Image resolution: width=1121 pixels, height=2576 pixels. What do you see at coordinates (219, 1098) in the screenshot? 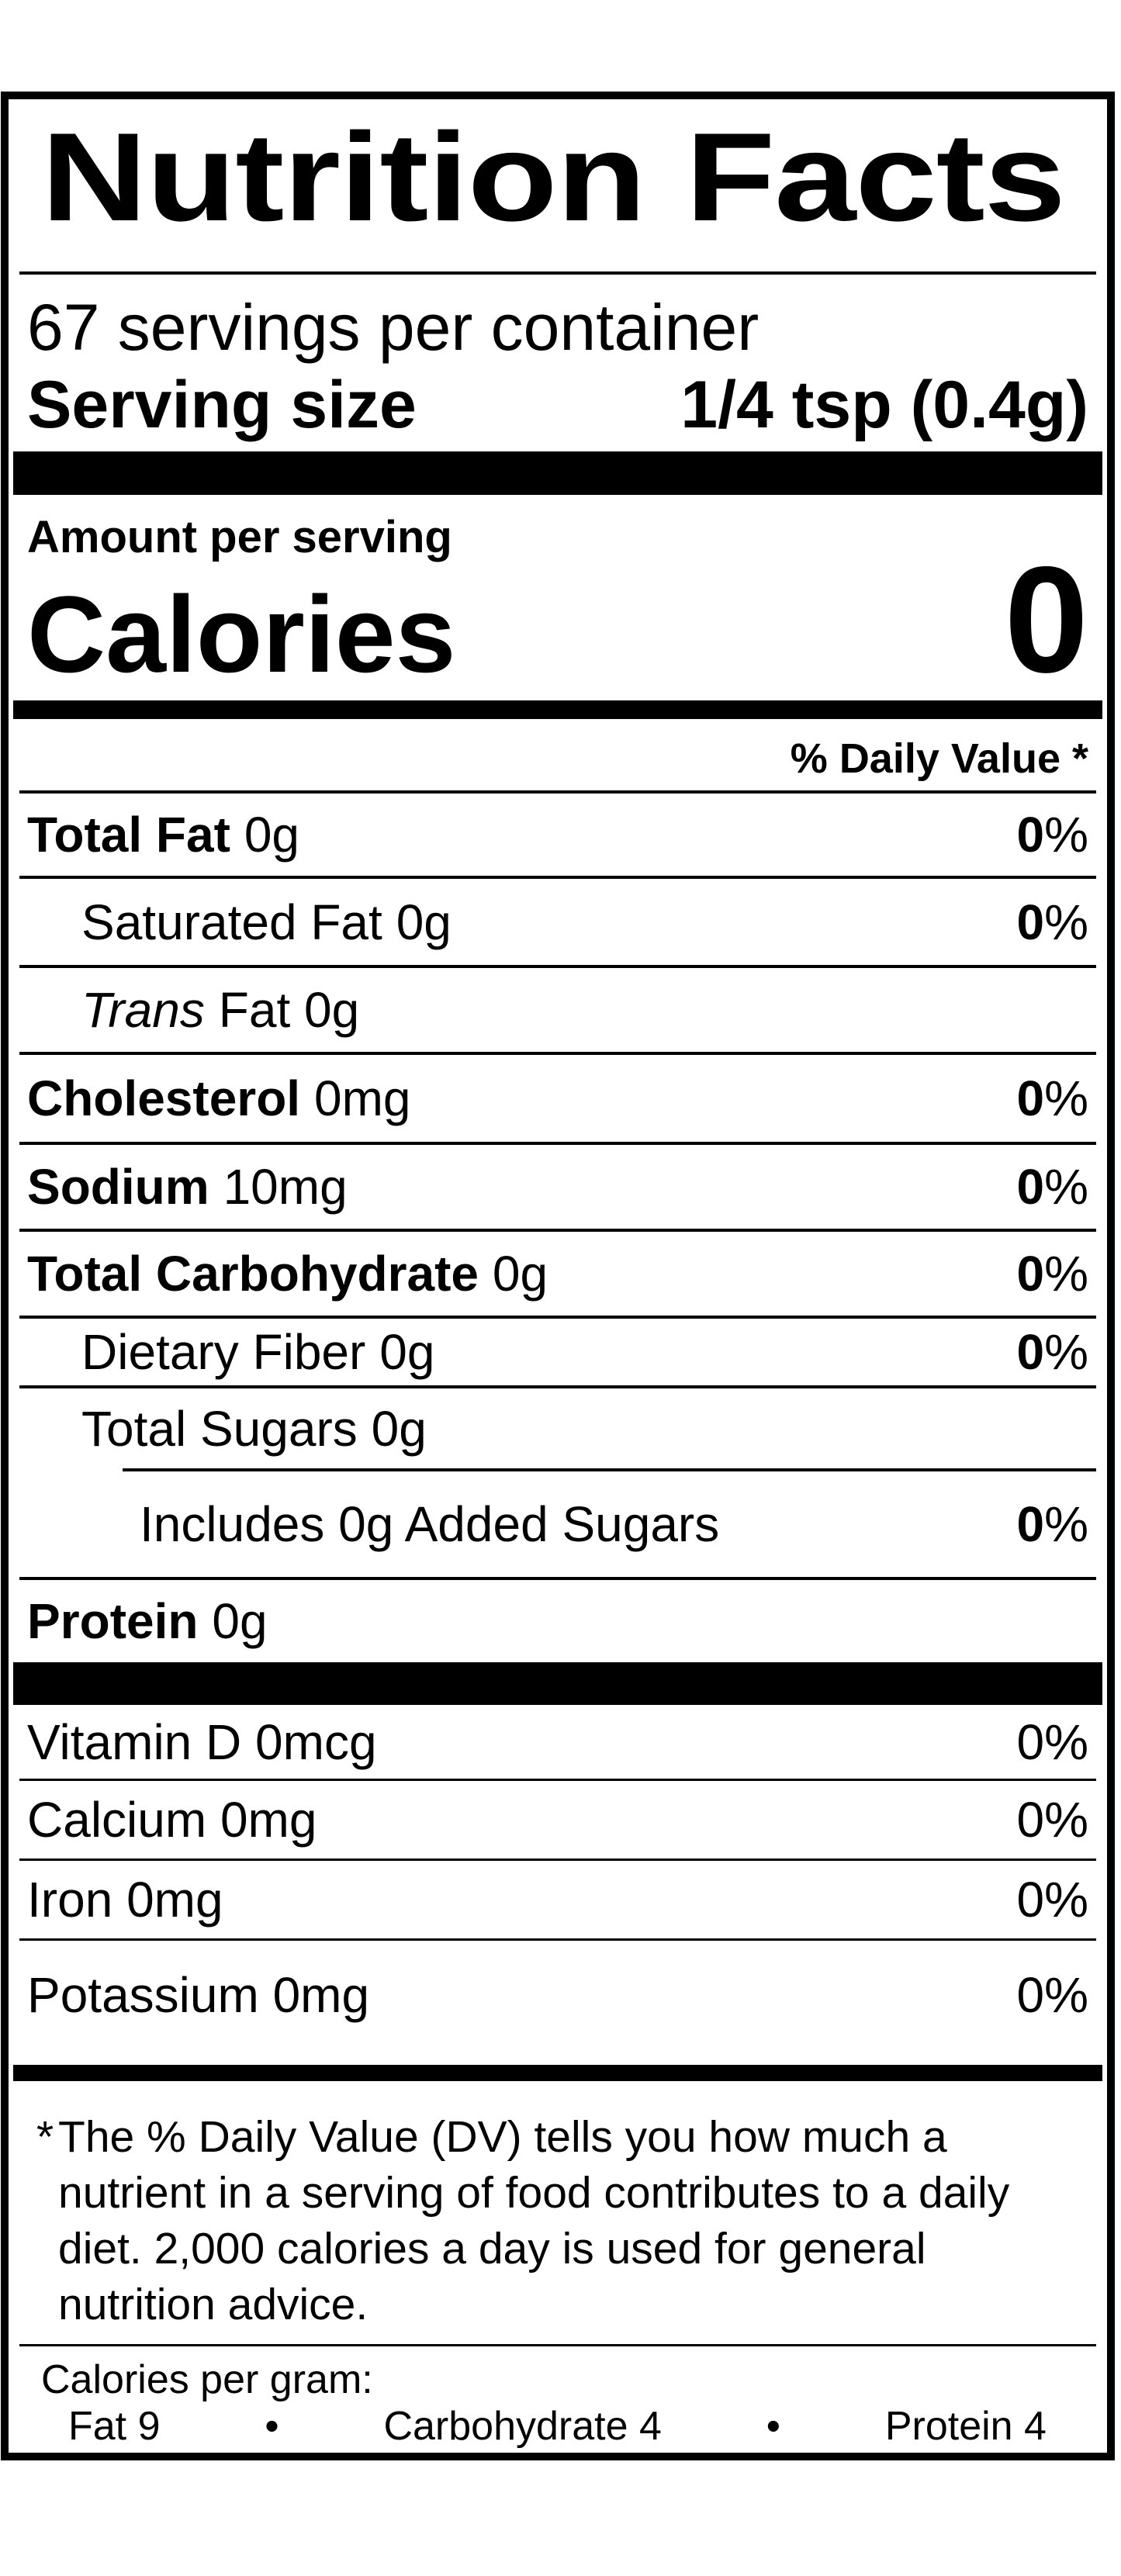
I see `nutrient-name: Cholesterol 0mg` at bounding box center [219, 1098].